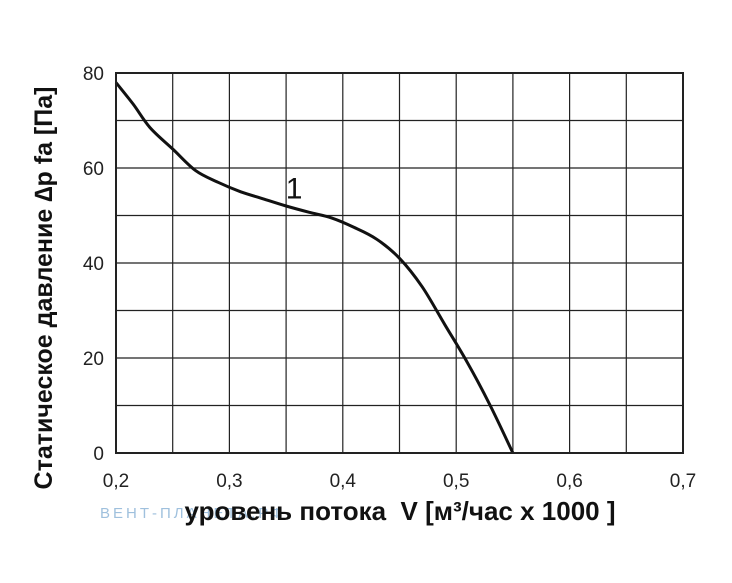  What do you see at coordinates (93, 264) in the screenshot?
I see `y-tick-label: 40` at bounding box center [93, 264].